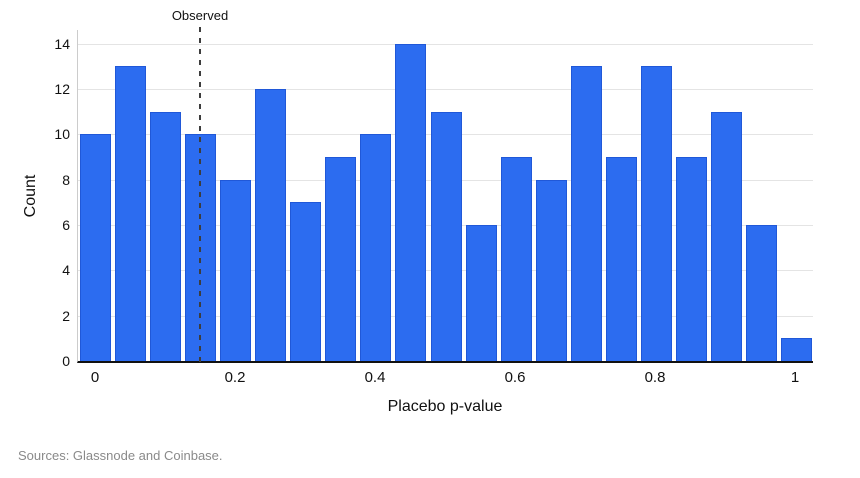 This screenshot has width=860, height=478. I want to click on y-tick-label: 10, so click(62, 134).